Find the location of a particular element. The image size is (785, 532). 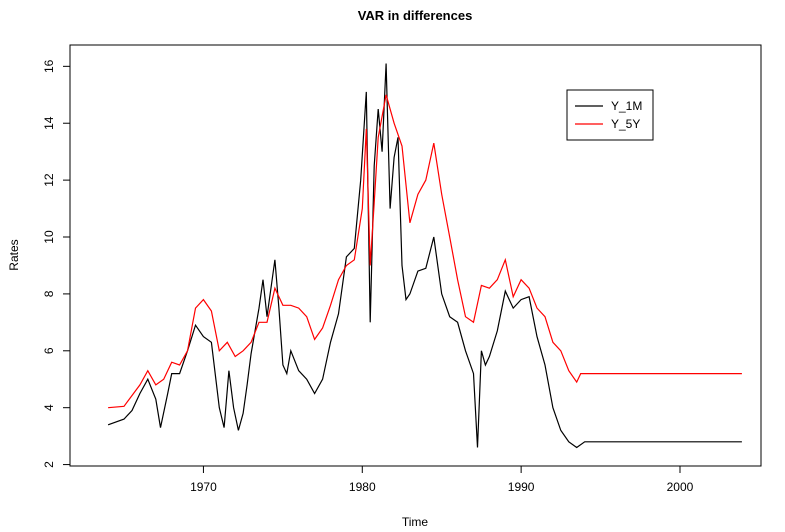

x-tick-label: 1980 is located at coordinates (362, 487).